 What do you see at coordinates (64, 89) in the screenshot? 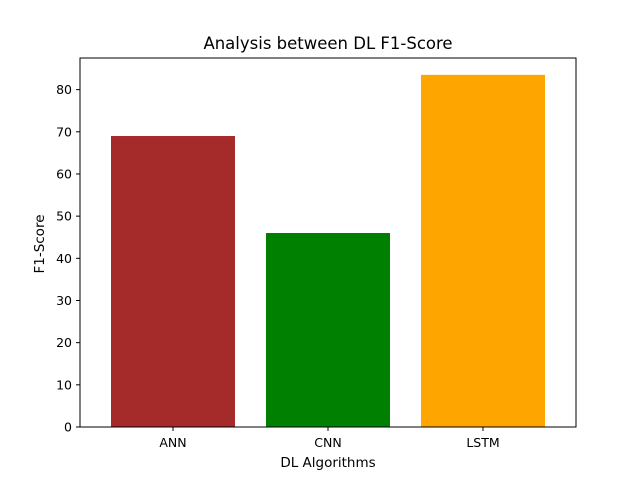
I see `y-tick-label-80: 80` at bounding box center [64, 89].